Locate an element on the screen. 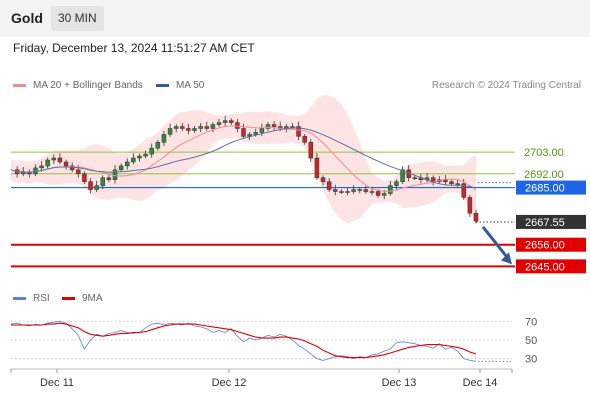  moving-averages is located at coordinates (243, 159).